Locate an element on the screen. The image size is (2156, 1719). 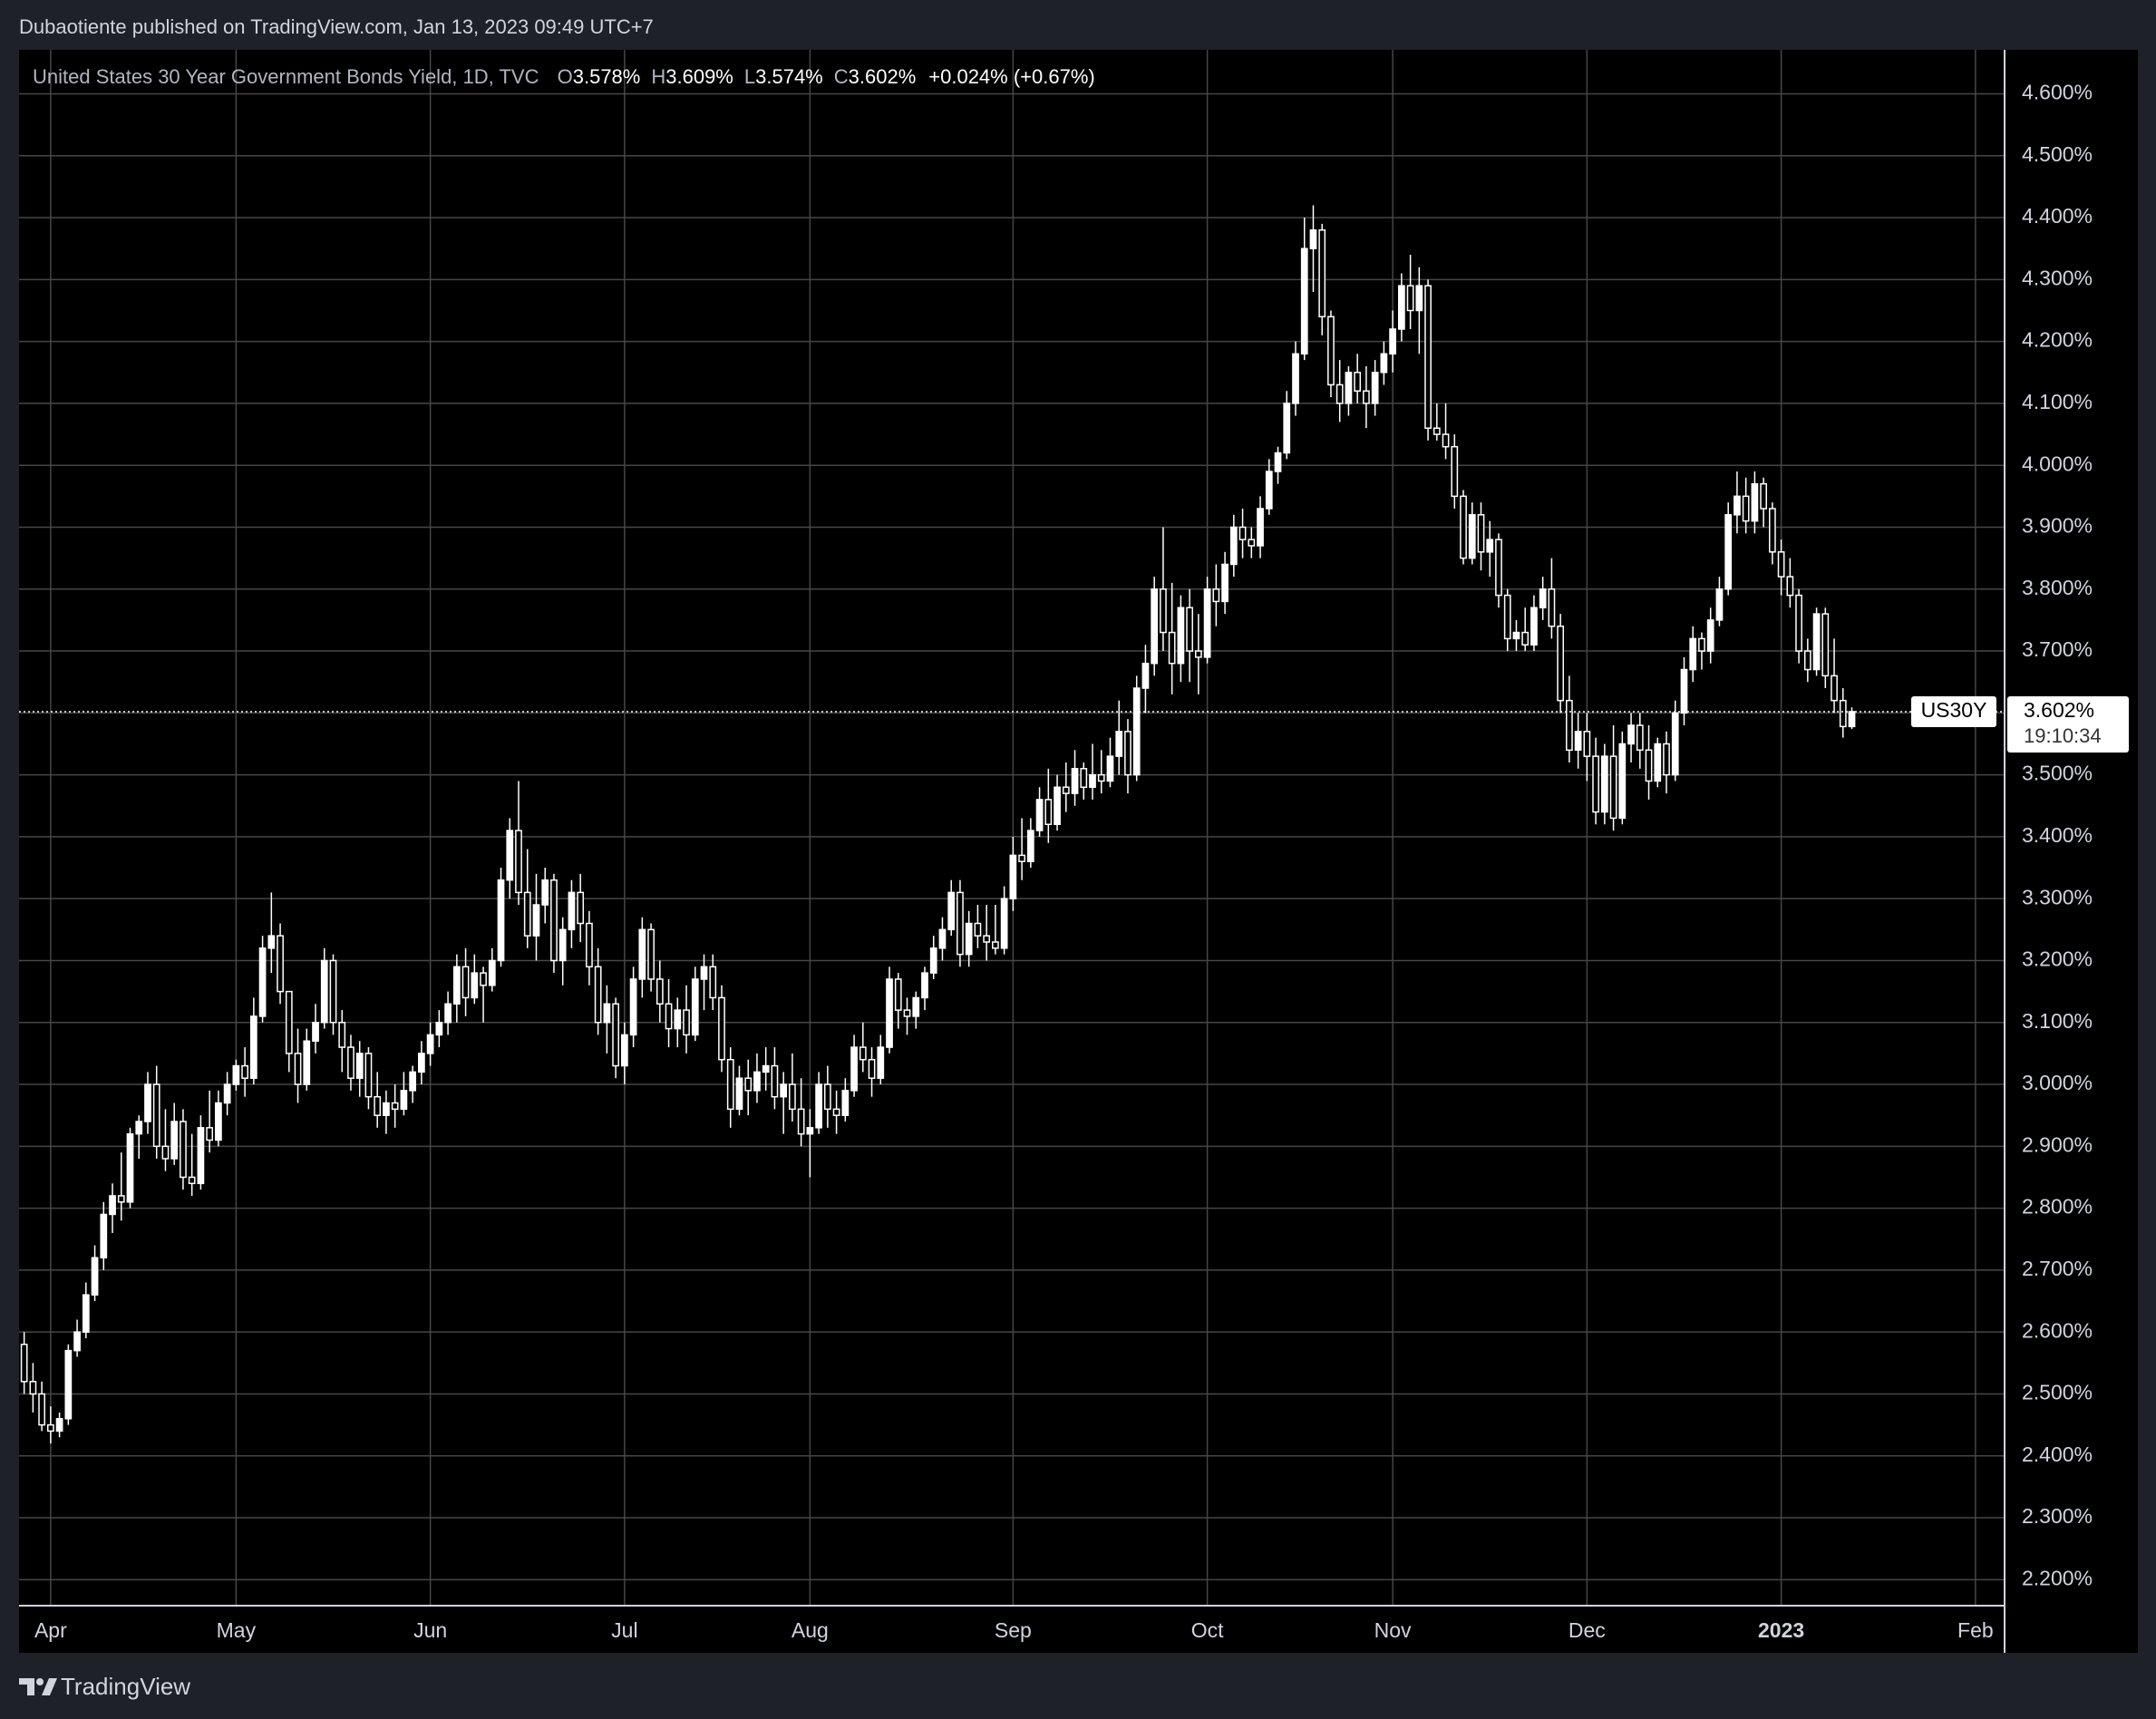
legend-key: C is located at coordinates (841, 76).